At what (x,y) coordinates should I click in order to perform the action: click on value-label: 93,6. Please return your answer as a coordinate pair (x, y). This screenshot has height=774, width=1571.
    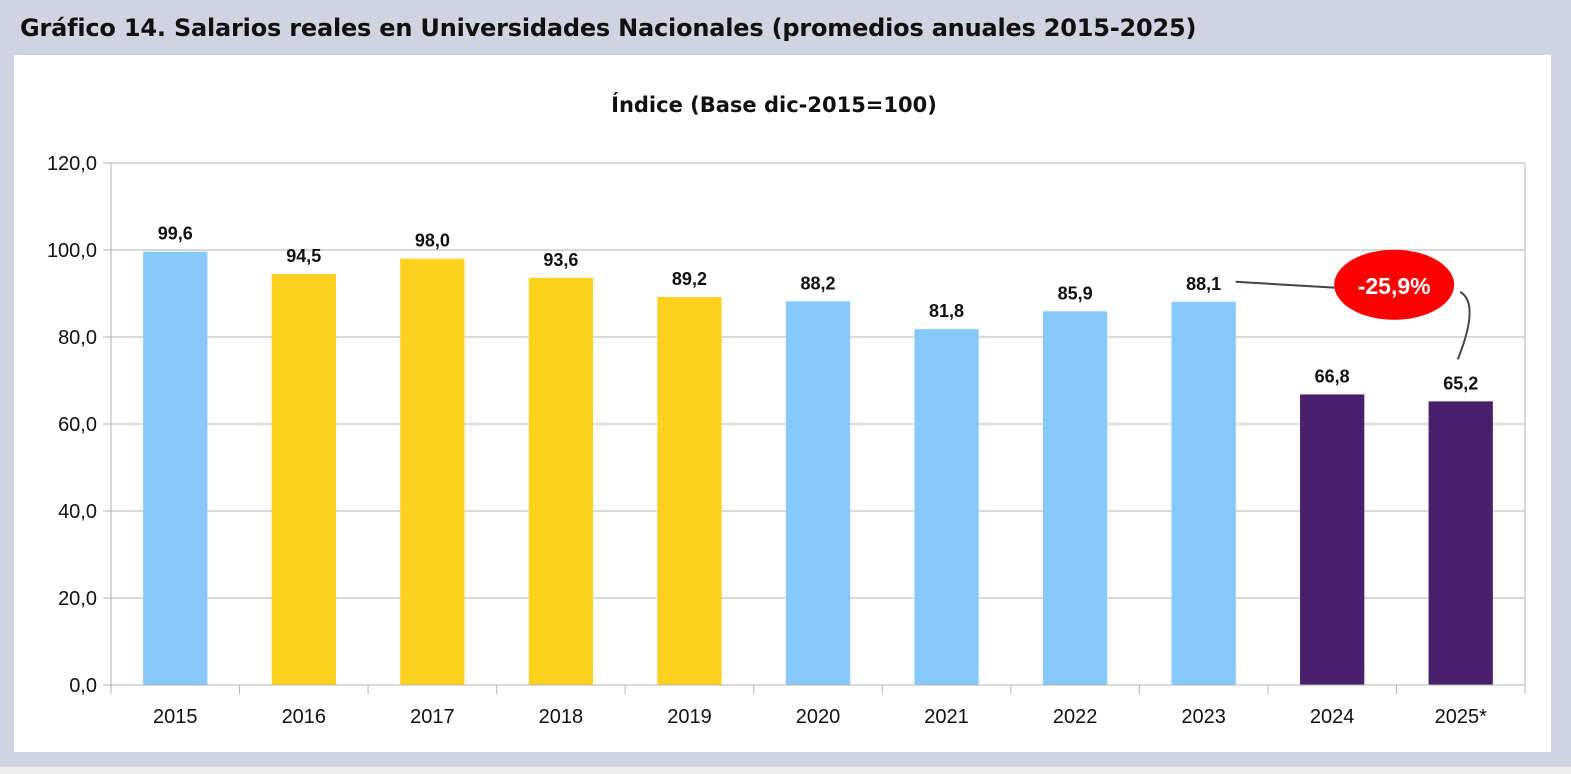
    Looking at the image, I should click on (560, 260).